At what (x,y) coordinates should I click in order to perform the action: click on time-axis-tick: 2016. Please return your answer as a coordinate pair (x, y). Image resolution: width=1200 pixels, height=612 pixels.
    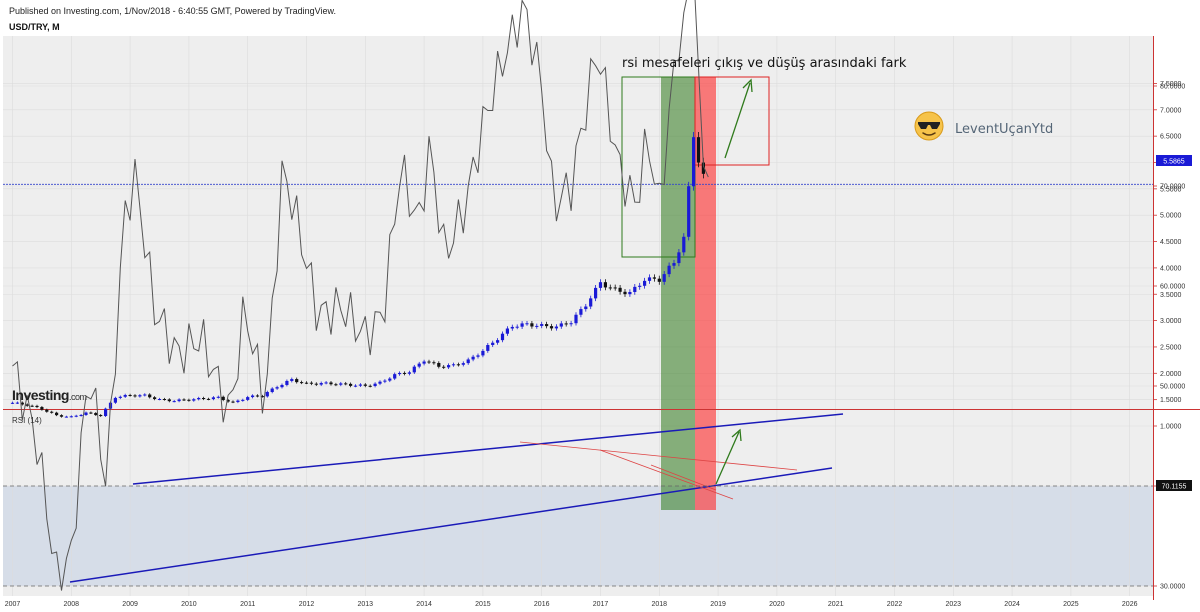
    Looking at the image, I should click on (542, 604).